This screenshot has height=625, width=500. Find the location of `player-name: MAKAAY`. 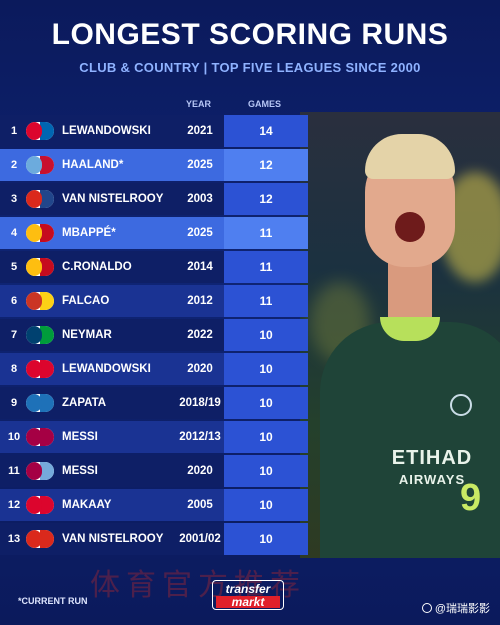

player-name: MAKAAY is located at coordinates (87, 505).